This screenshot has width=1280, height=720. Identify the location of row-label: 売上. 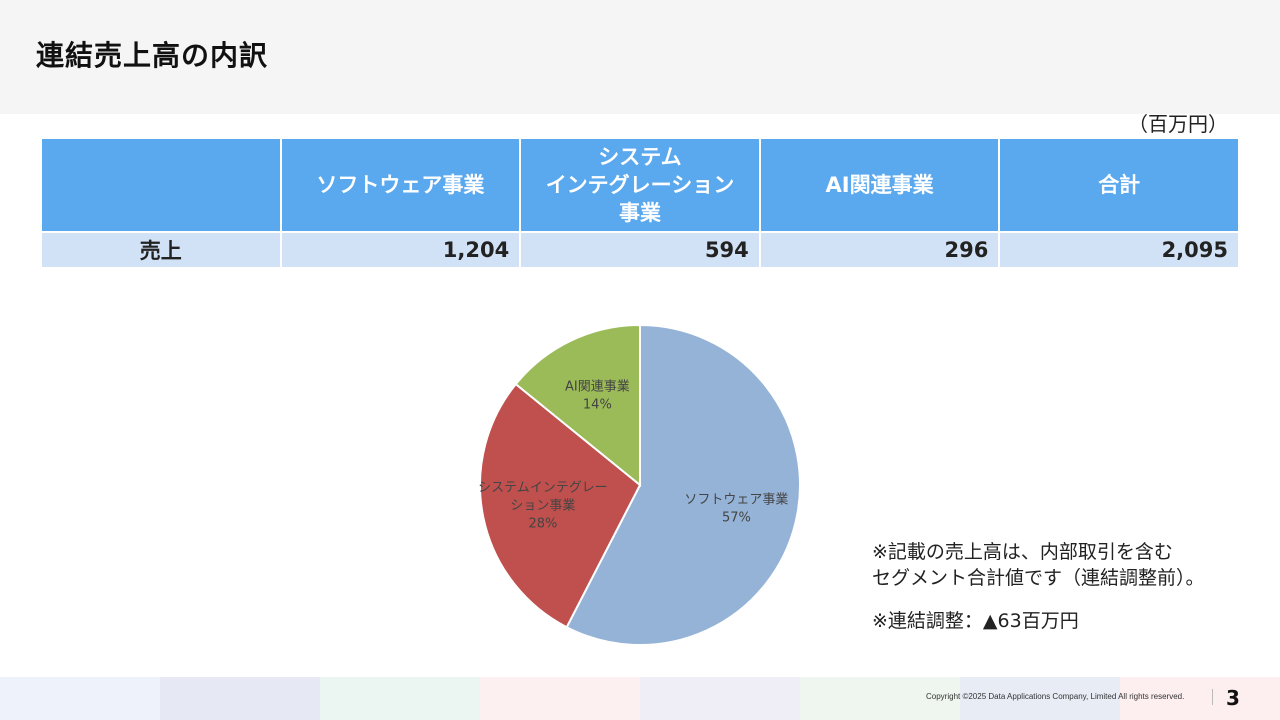
(161, 250).